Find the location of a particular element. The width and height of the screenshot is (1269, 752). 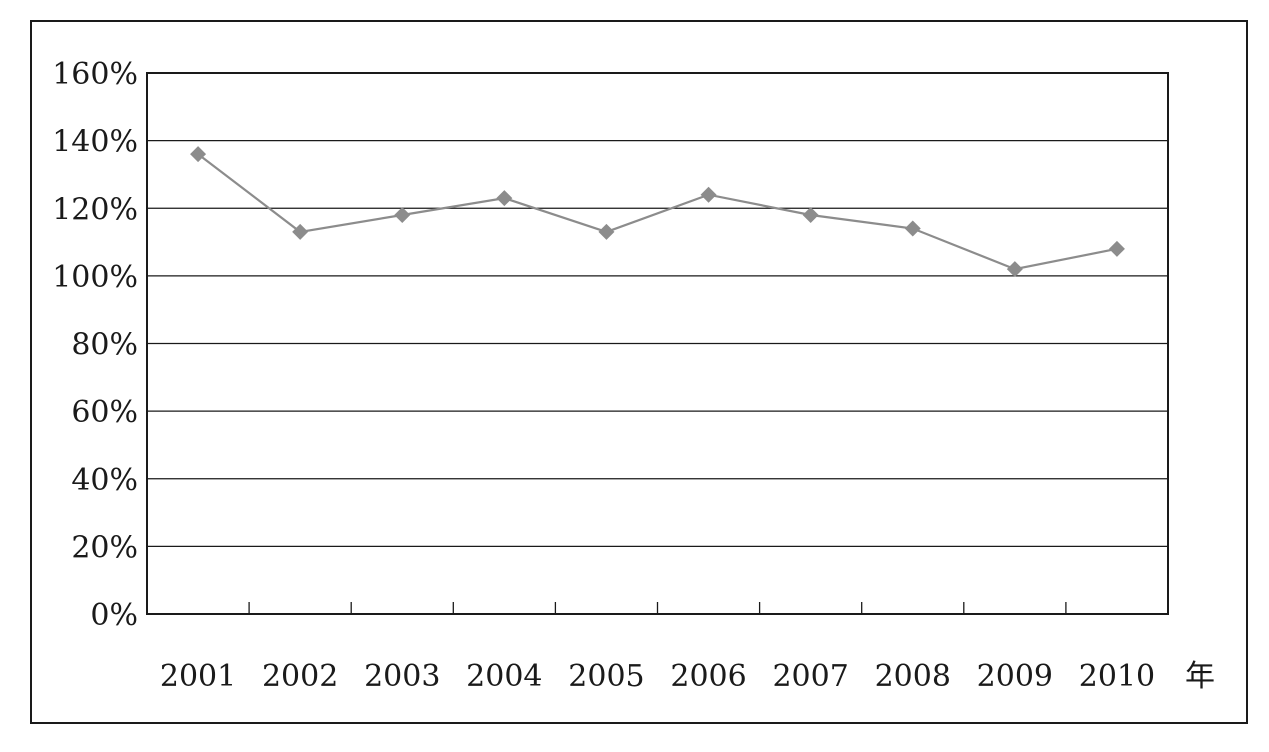

y-tick-label: 20% is located at coordinates (104, 547).